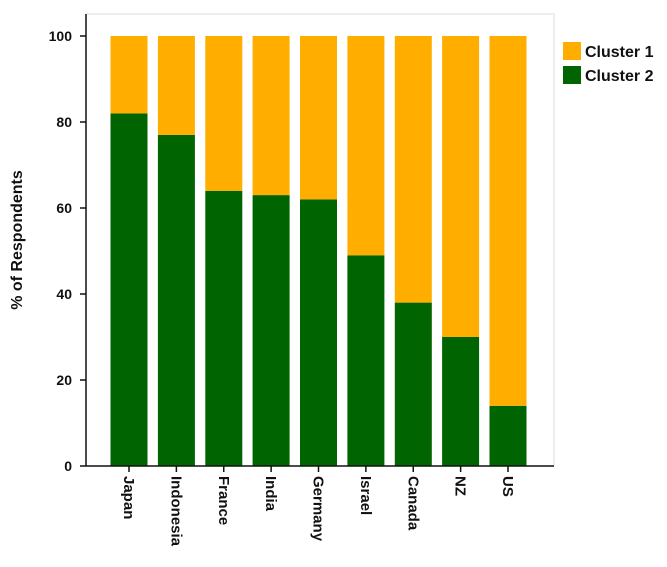 The width and height of the screenshot is (667, 567). What do you see at coordinates (64, 380) in the screenshot?
I see `y-tick-label-20: 20` at bounding box center [64, 380].